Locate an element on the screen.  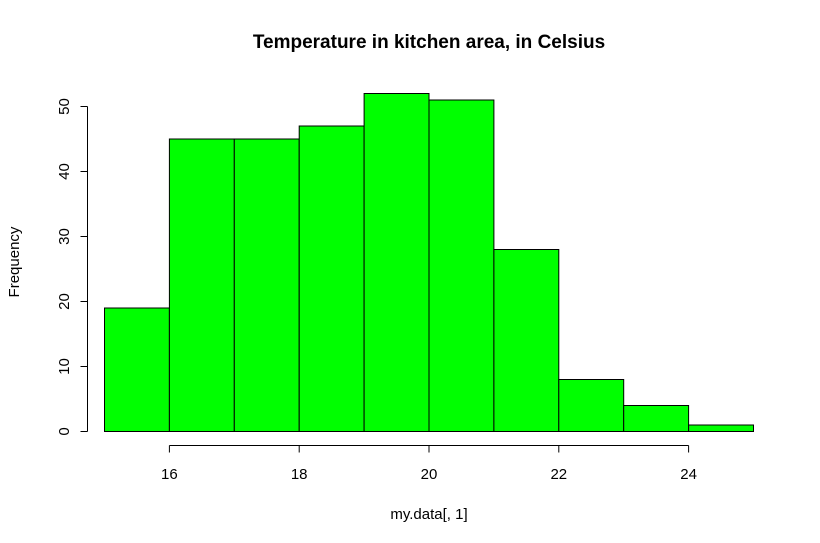
y-tick-label-5: 50 is located at coordinates (64, 106).